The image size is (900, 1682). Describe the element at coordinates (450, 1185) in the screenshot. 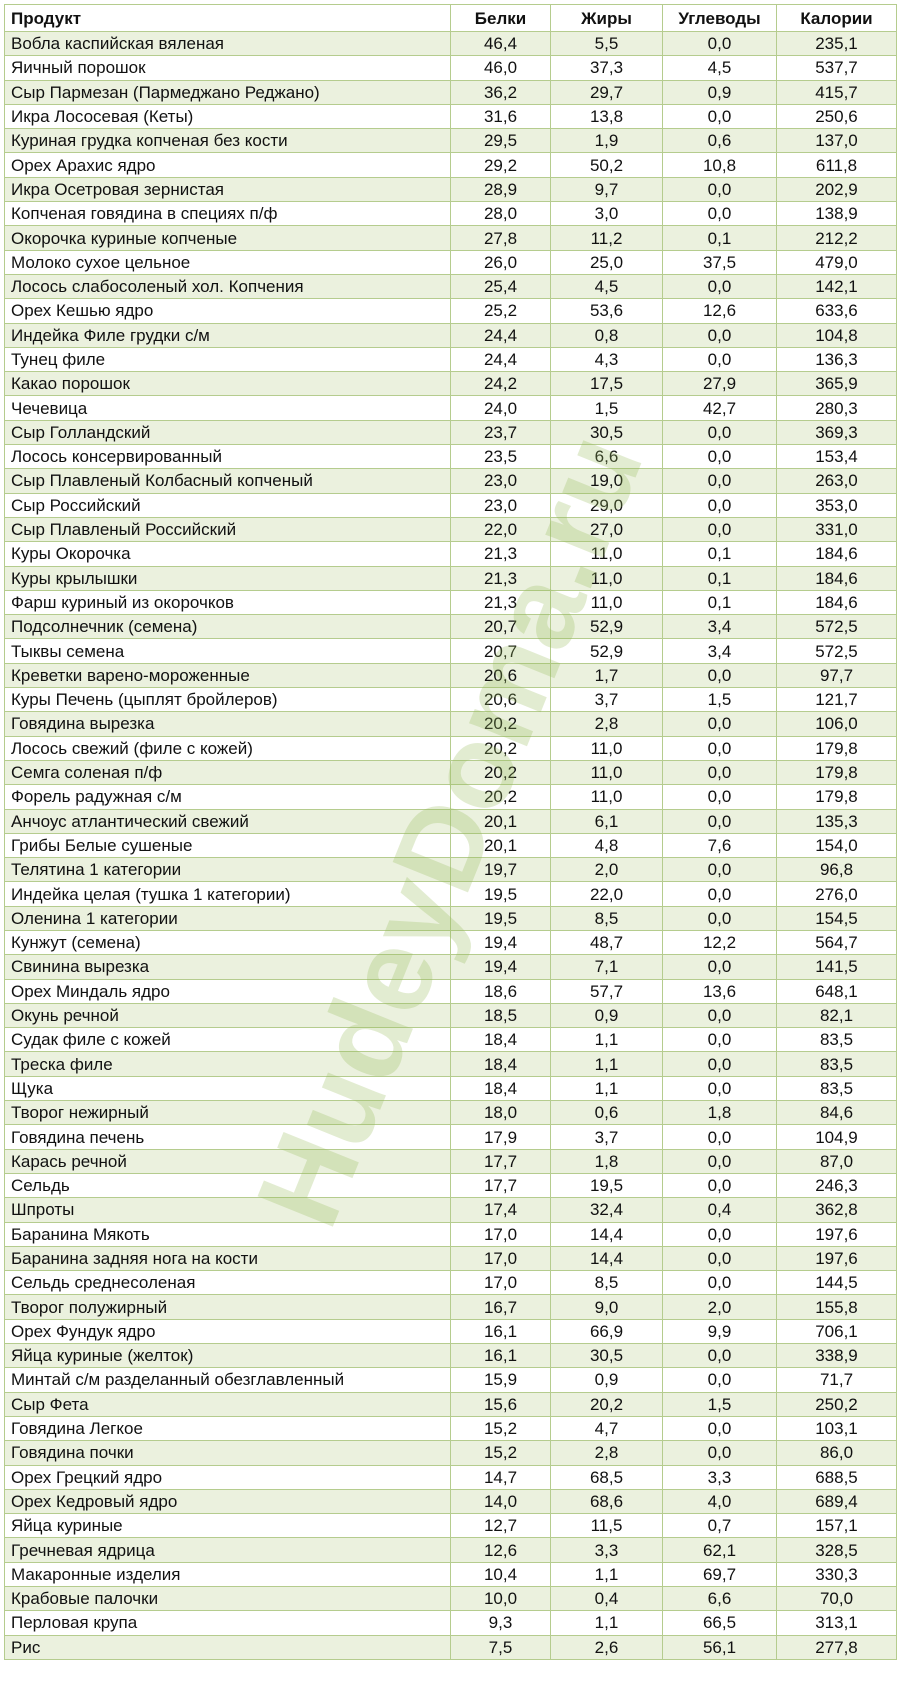

I see `table-row: Сельдь 17,7 19,5 0,0 246,3` at that location.